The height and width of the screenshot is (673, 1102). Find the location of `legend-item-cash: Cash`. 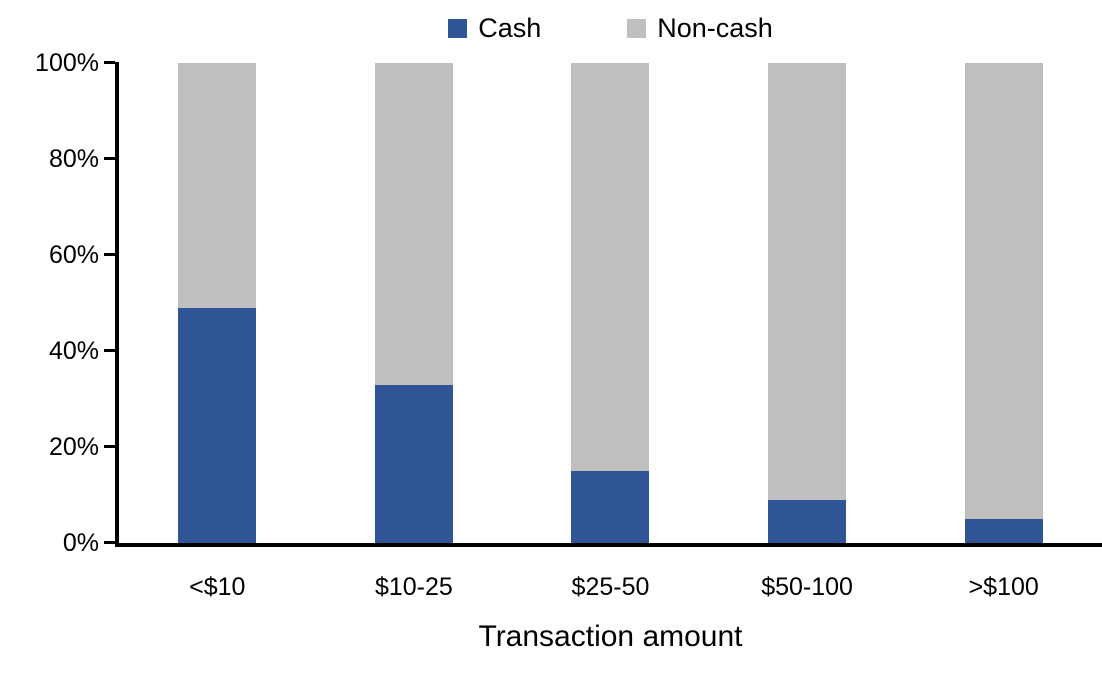

legend-item-cash: Cash is located at coordinates (495, 27).